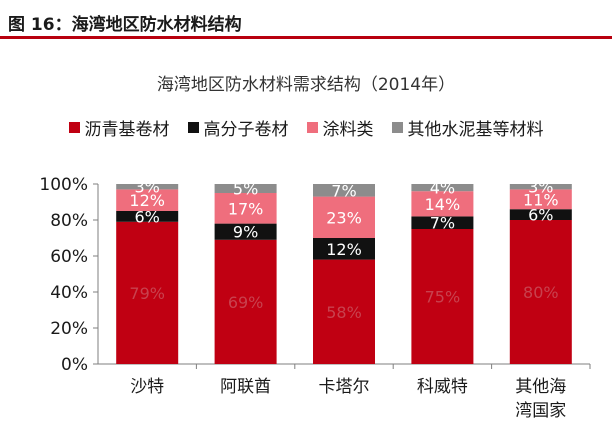  What do you see at coordinates (193, 127) in the screenshot?
I see `legend-swatch-polymer-membrane` at bounding box center [193, 127].